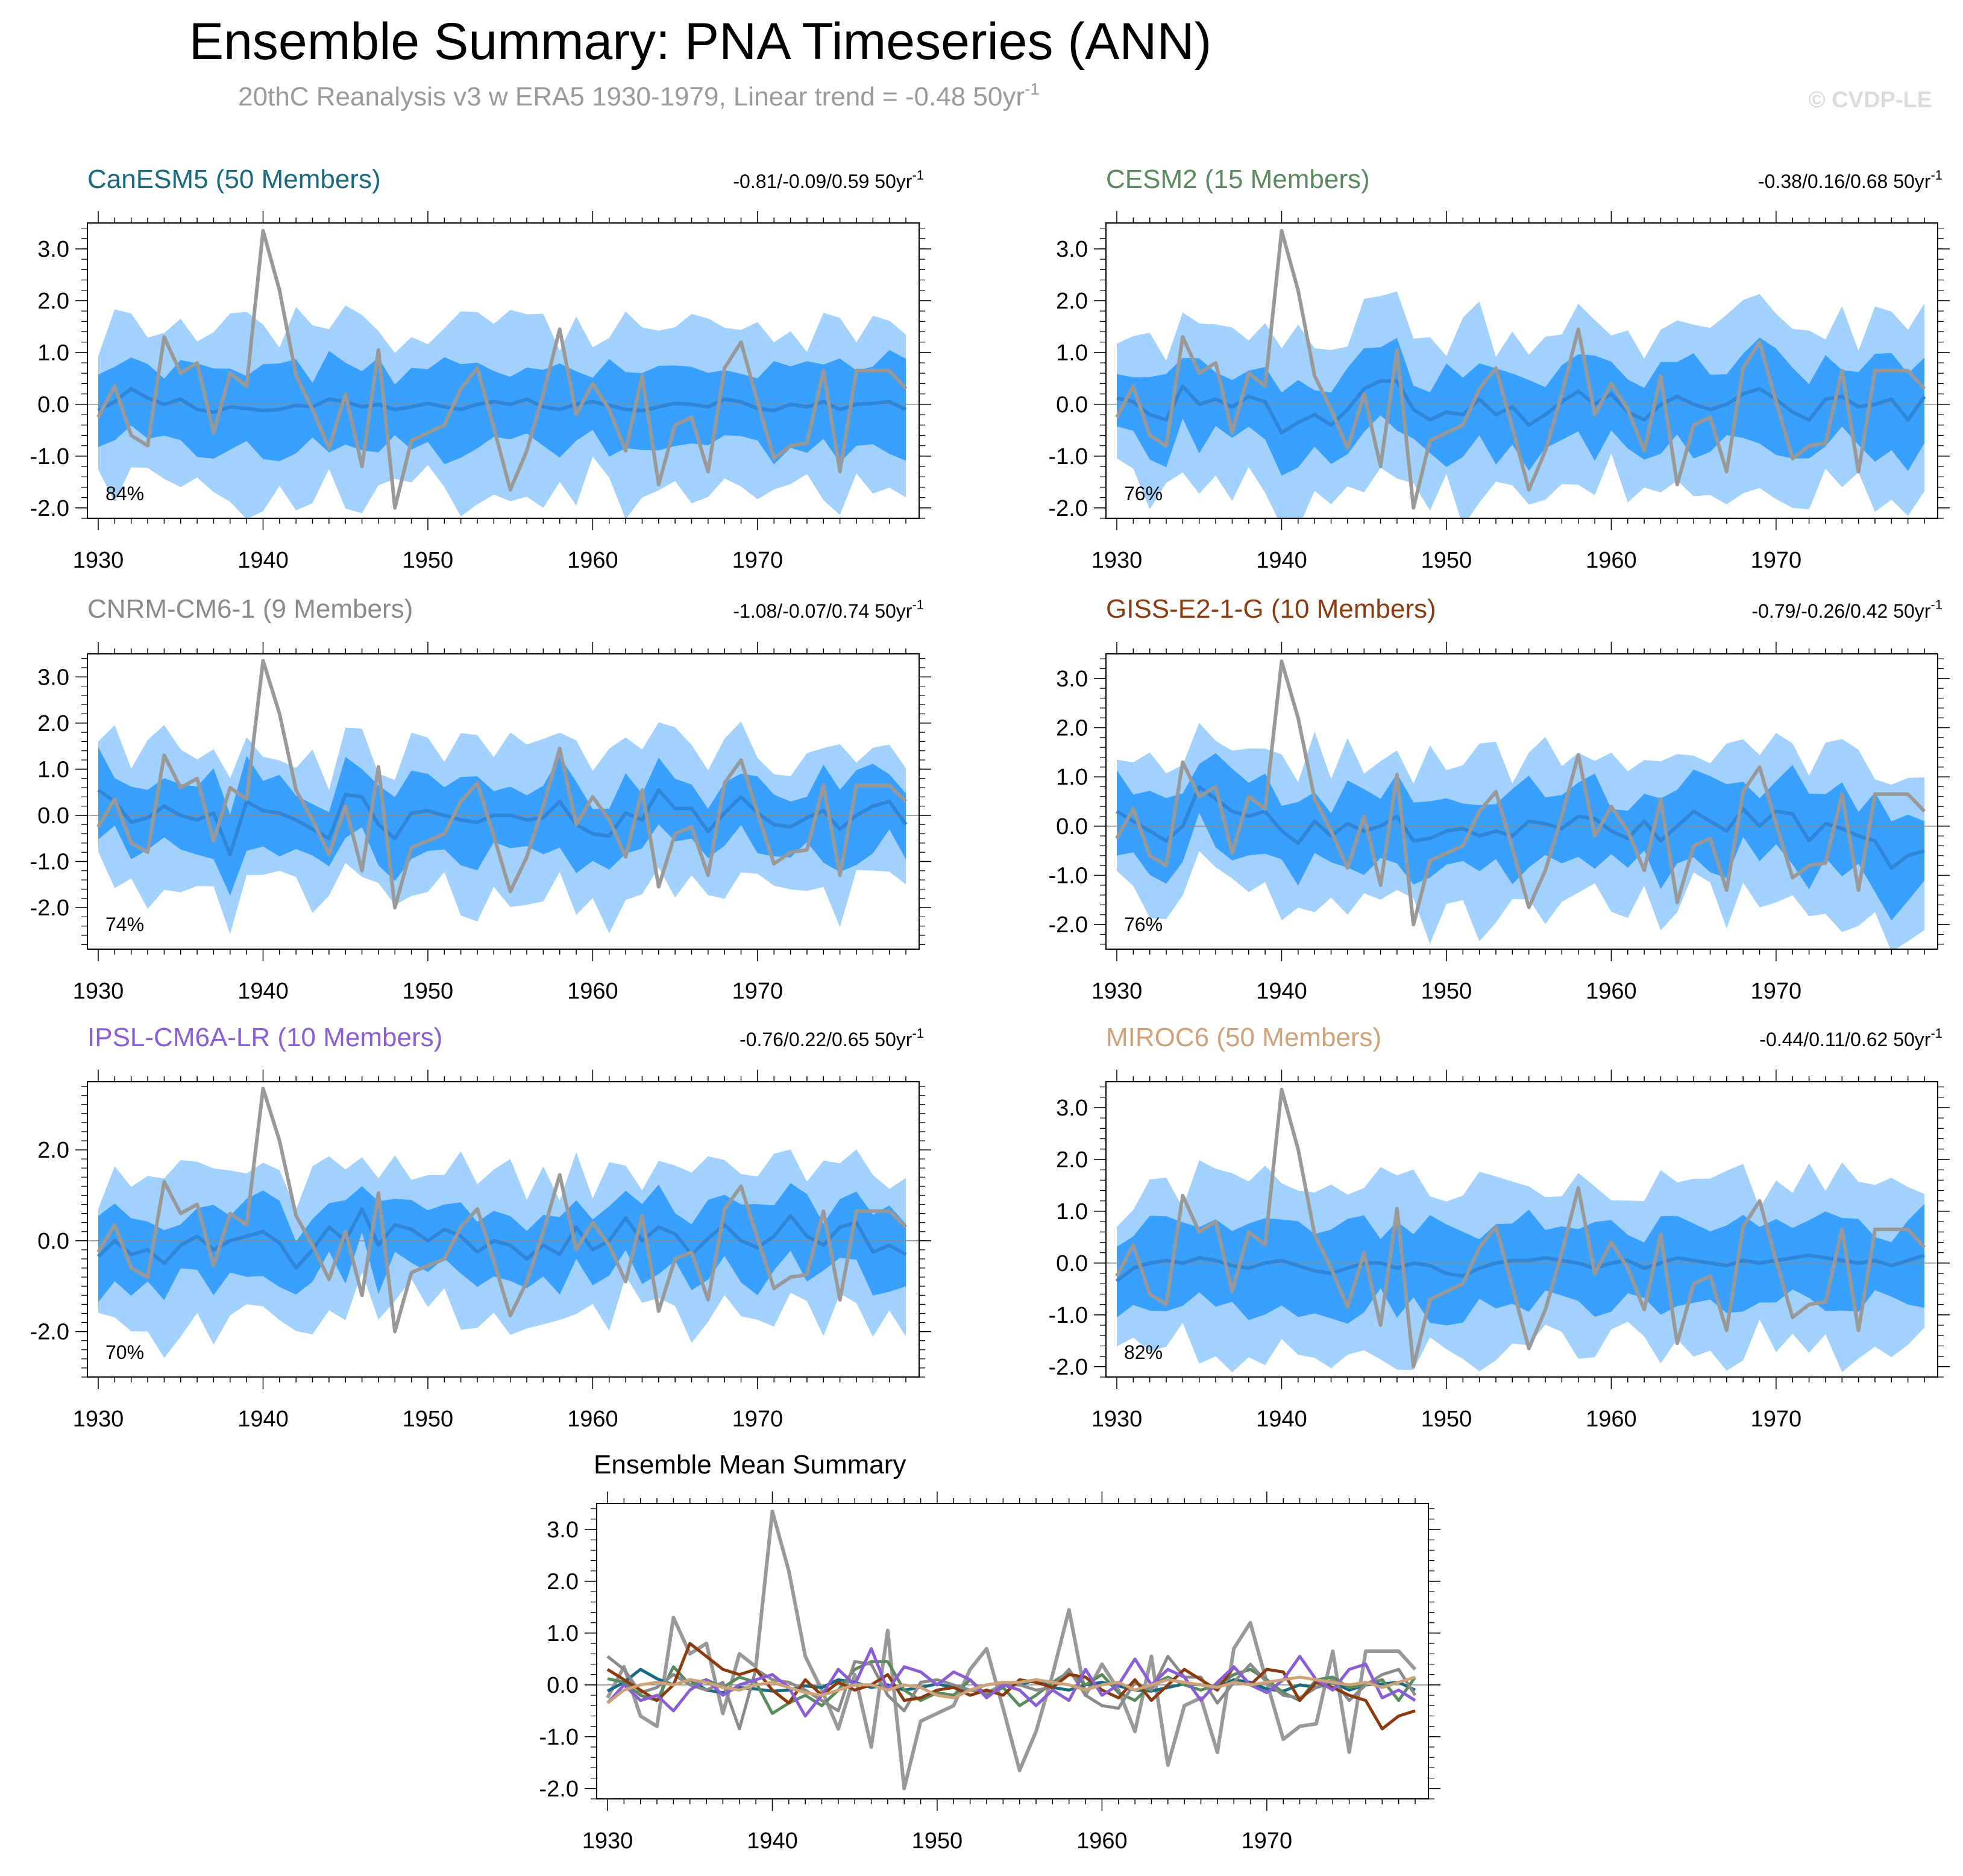 This screenshot has height=1876, width=1963. I want to click on panel-5-trend-stats: -0.76/0.22/0.65 50yr-1, so click(832, 1038).